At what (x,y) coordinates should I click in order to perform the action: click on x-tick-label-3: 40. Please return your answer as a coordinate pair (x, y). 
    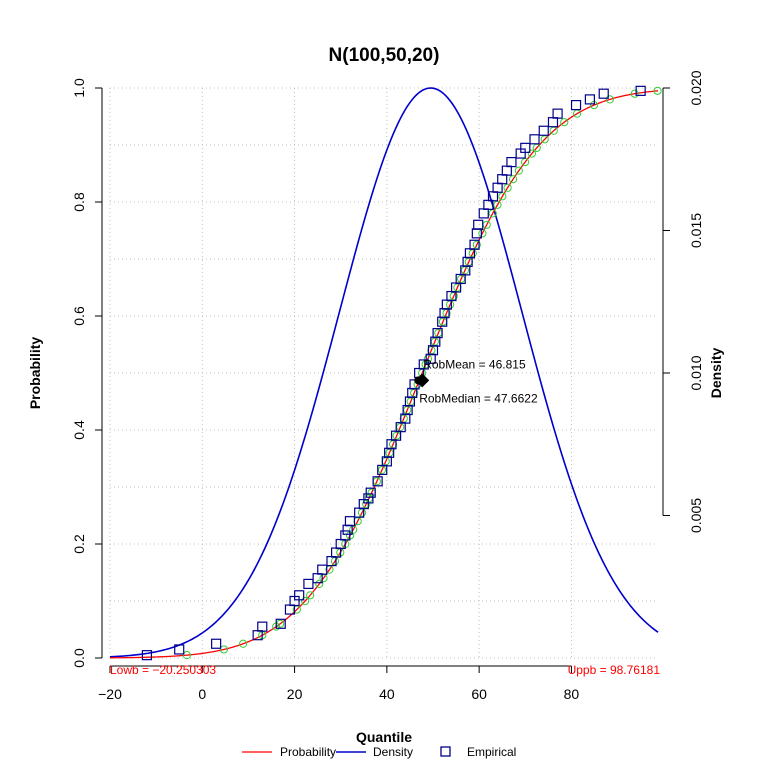
    Looking at the image, I should click on (387, 694).